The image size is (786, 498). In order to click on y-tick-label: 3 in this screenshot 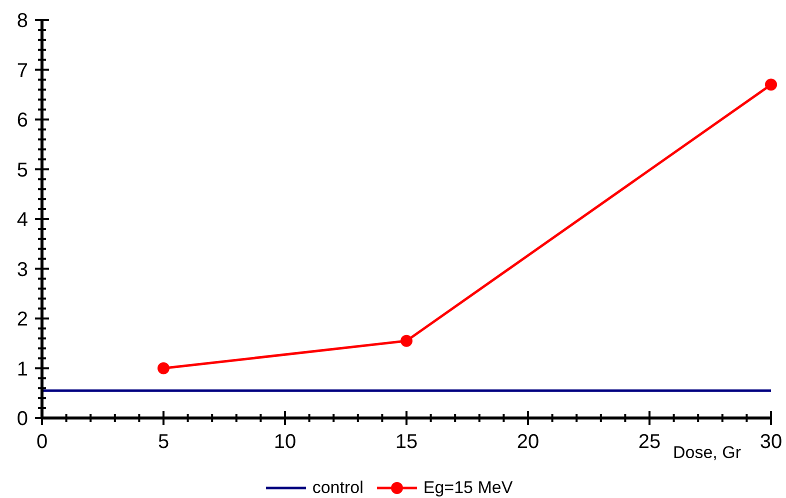, I will do `click(22, 269)`.